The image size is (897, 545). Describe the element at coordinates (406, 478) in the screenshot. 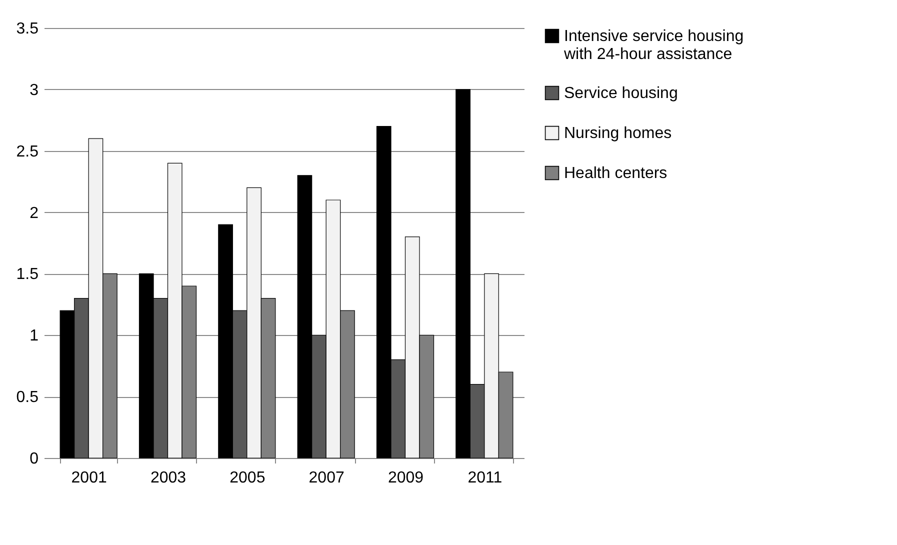

I see `x-tick-label: 2009` at that location.